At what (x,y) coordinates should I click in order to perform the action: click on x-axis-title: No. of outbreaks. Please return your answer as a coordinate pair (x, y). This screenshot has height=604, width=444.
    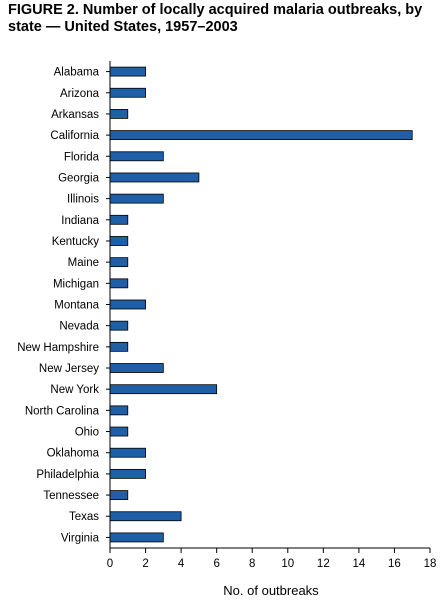
    Looking at the image, I should click on (271, 590).